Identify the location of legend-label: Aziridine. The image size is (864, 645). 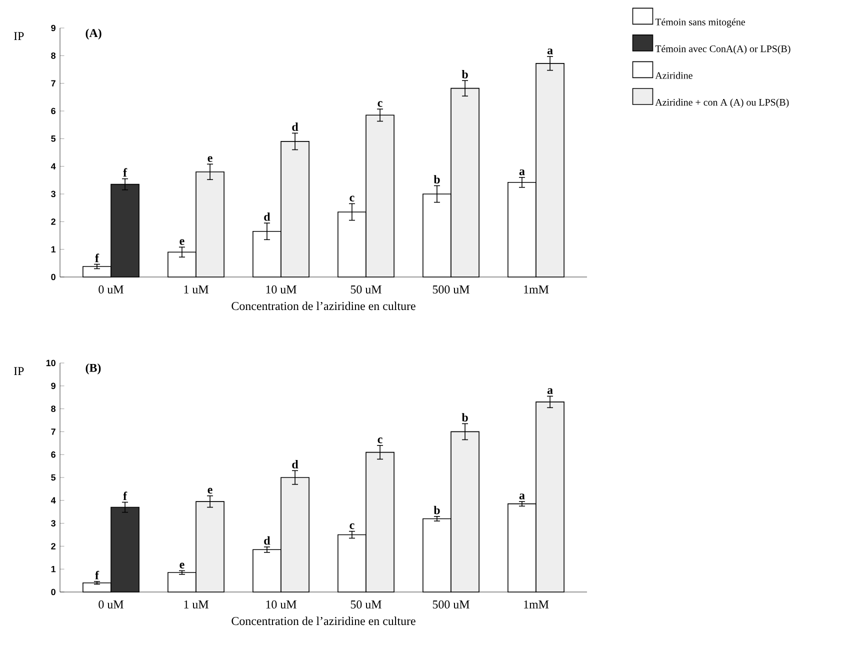
(673, 75).